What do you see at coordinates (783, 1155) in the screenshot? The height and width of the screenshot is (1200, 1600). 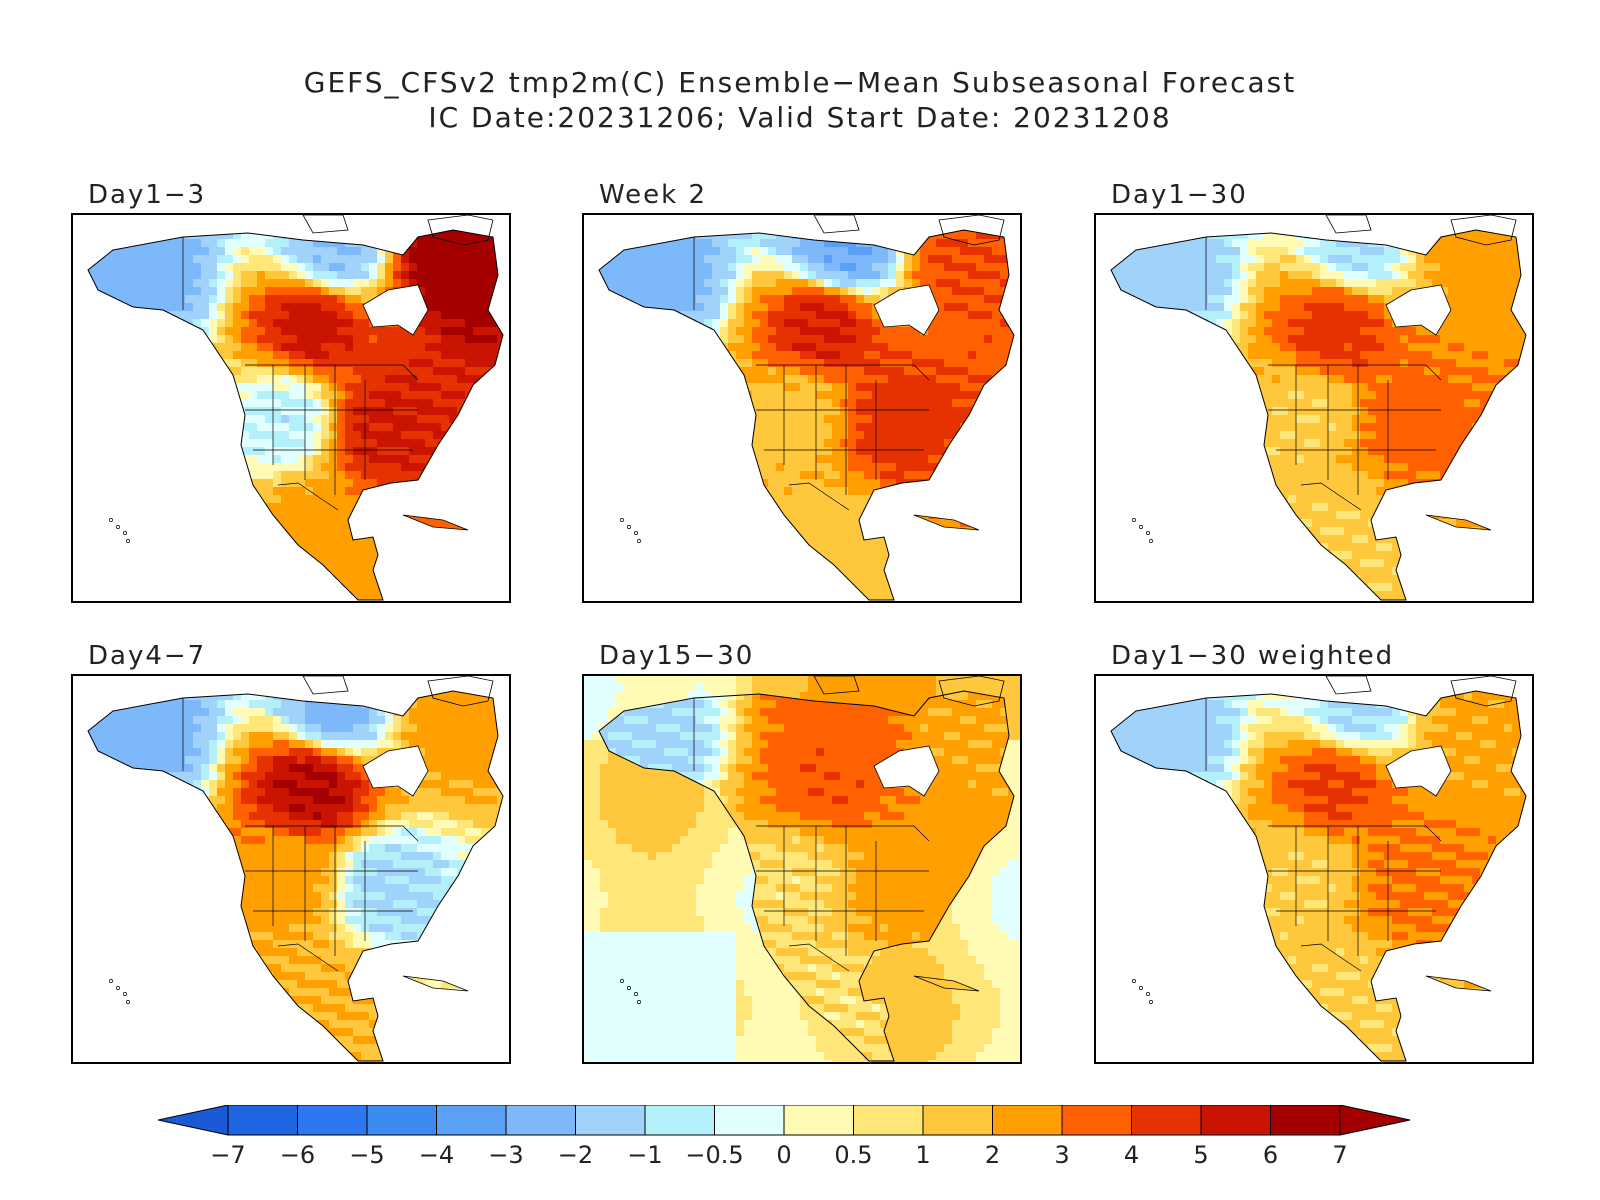 I see `colorbar-tick-label: 0` at bounding box center [783, 1155].